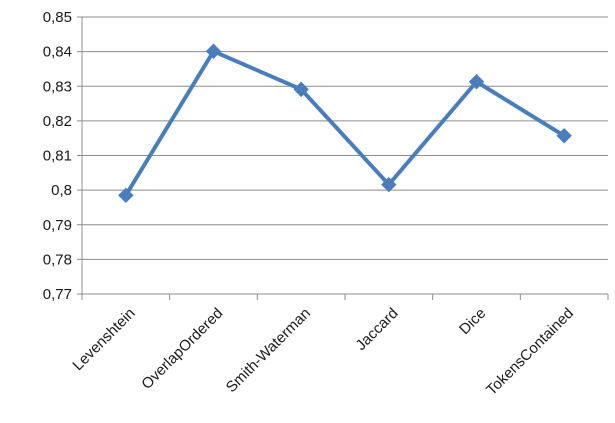 This screenshot has width=615, height=423. What do you see at coordinates (57, 259) in the screenshot?
I see `y-tick-label: 0,78` at bounding box center [57, 259].